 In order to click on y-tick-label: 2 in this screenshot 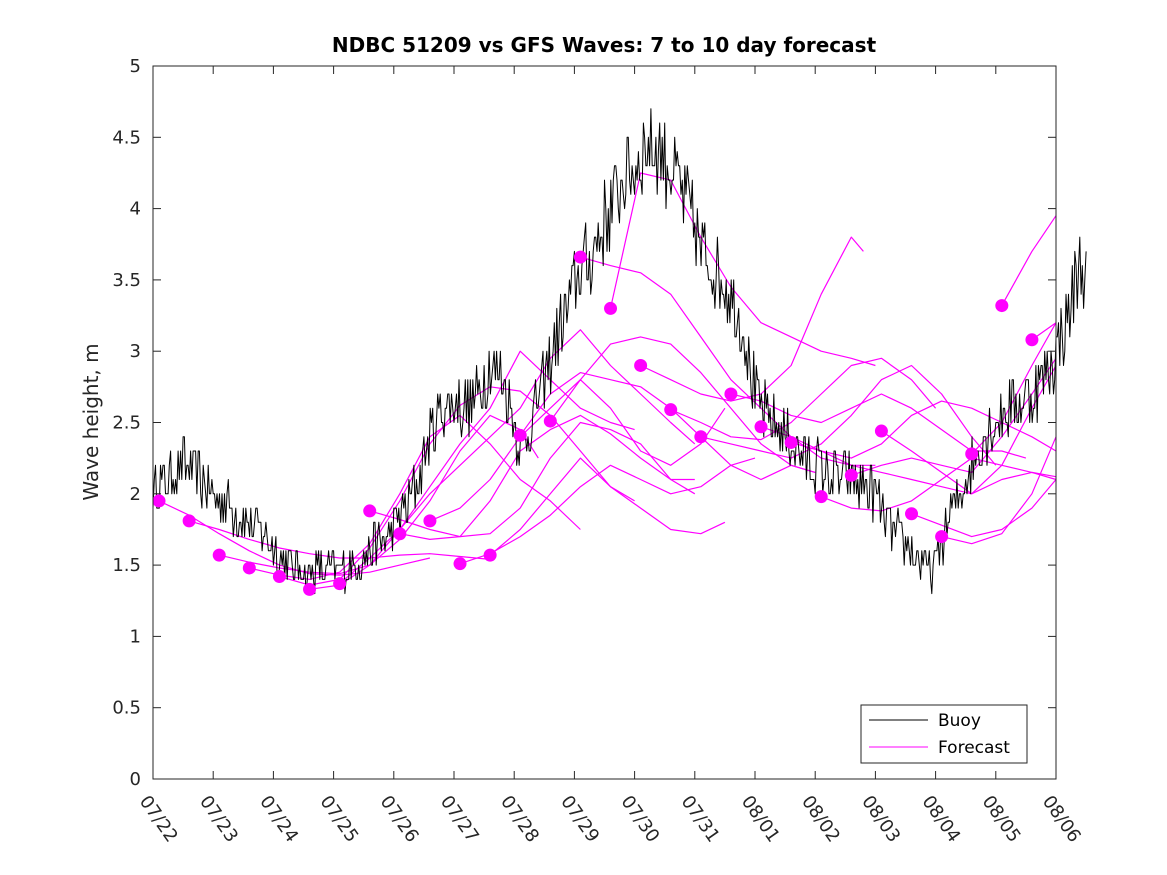, I will do `click(135, 494)`.